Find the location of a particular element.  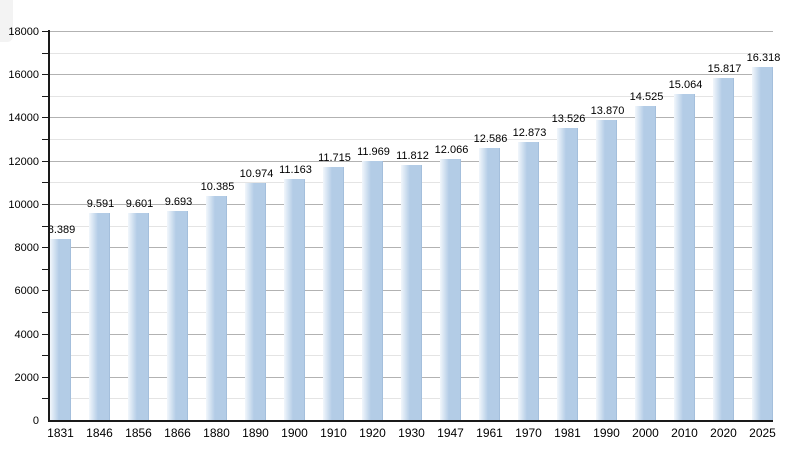

bar-value-label: 12.586 is located at coordinates (490, 139).